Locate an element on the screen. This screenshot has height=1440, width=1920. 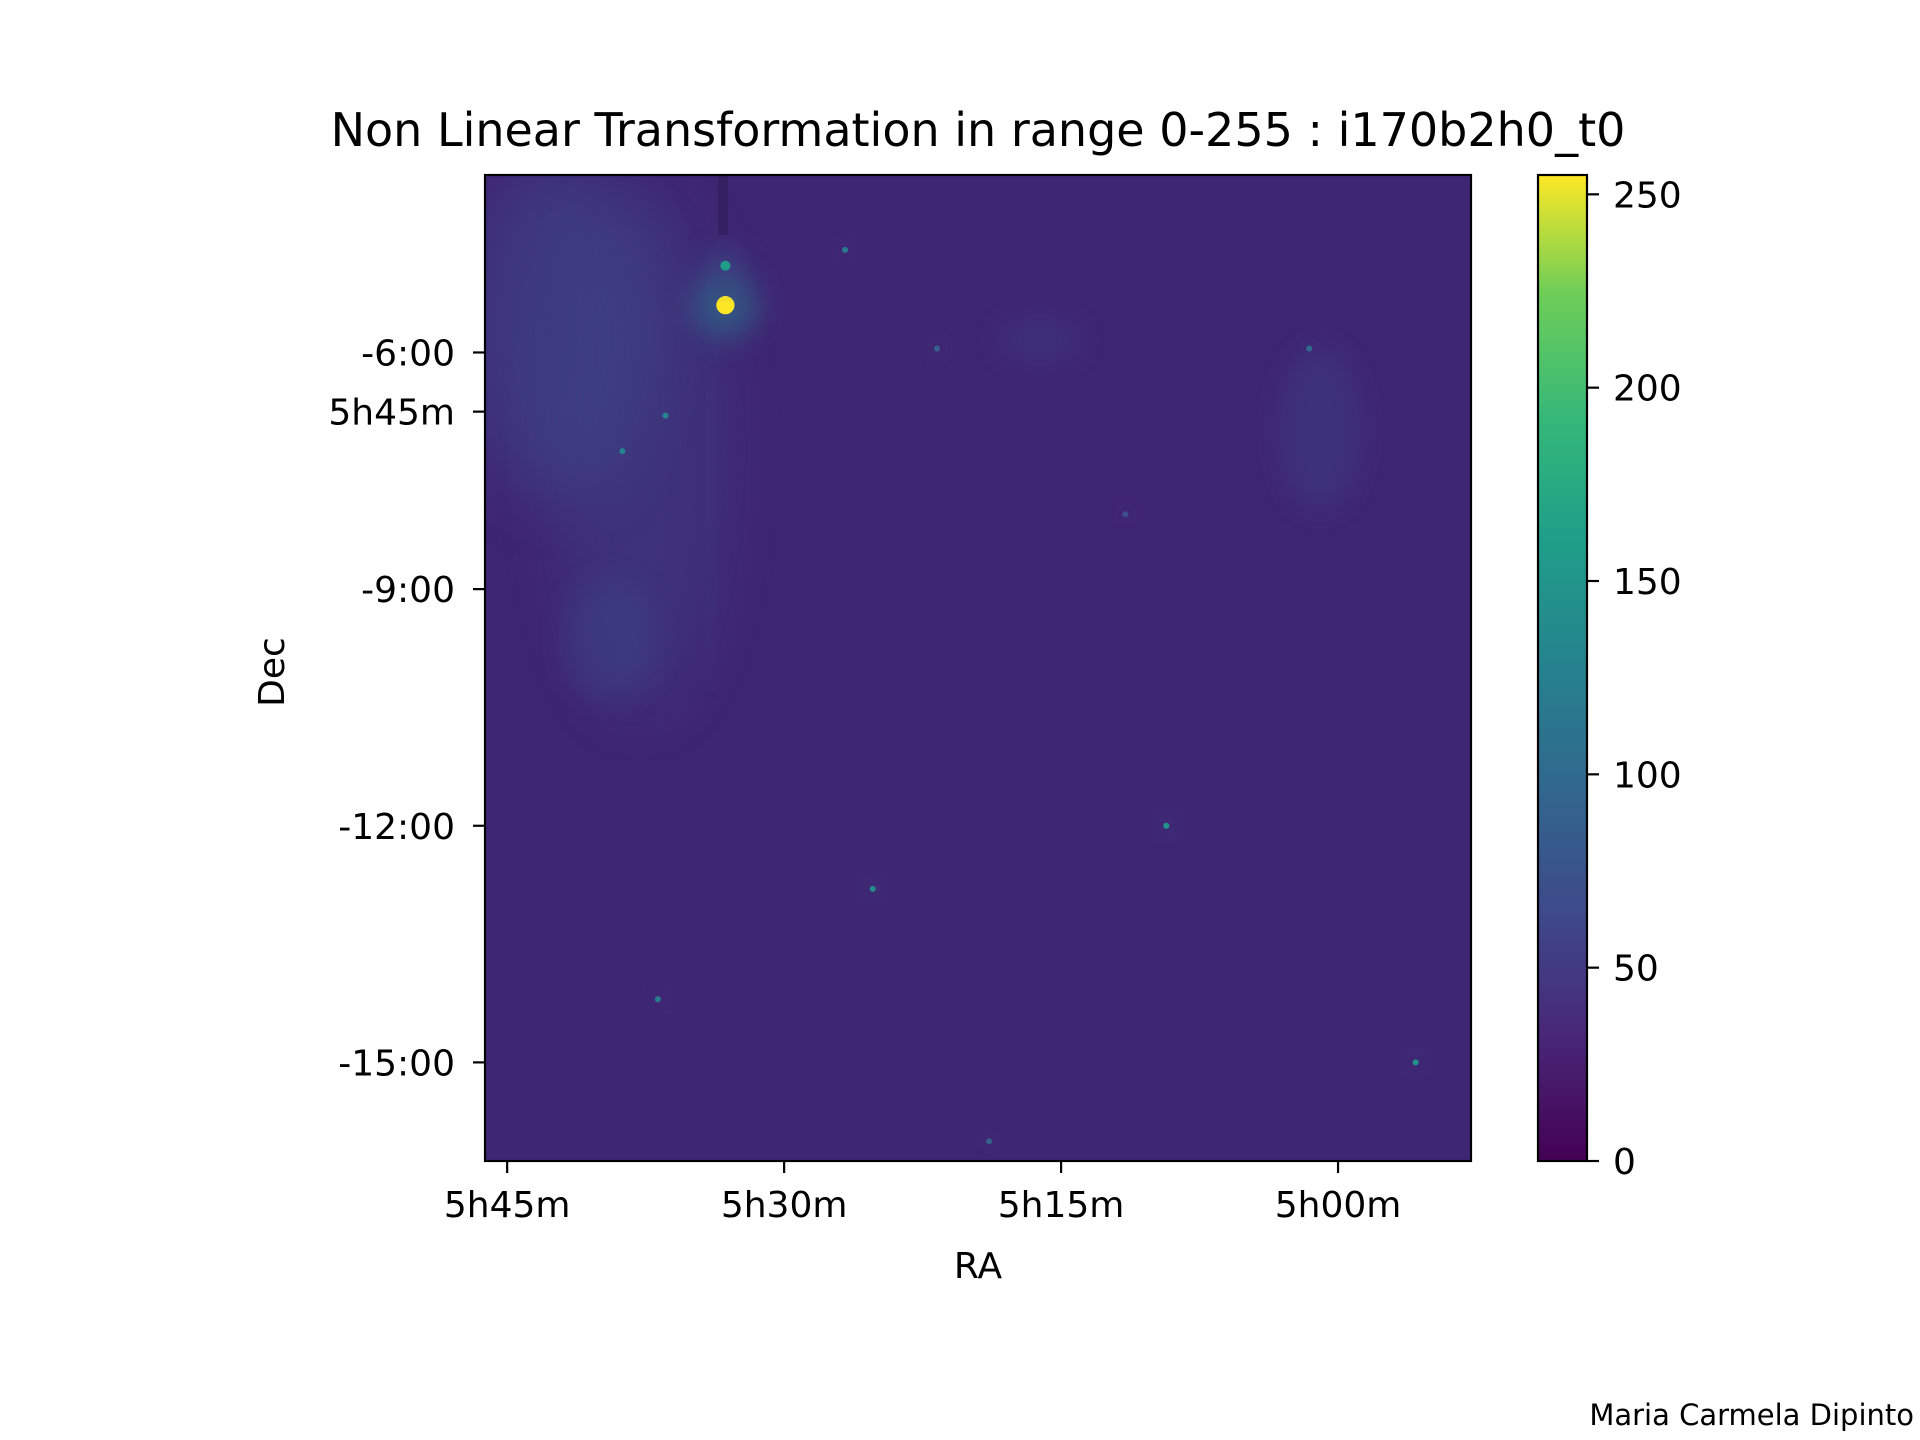
x-tick-label: 5h15m is located at coordinates (1061, 1205).